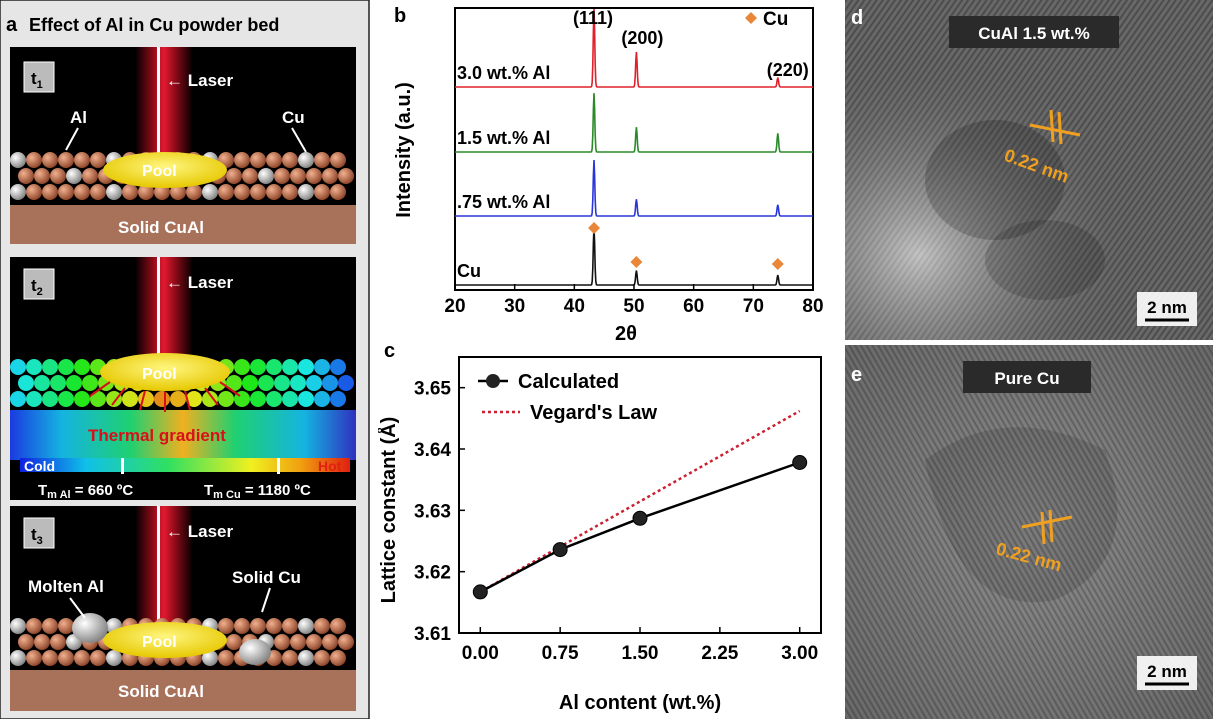  I want to click on panel-d-label: CuAl 1.5 wt.%, so click(1033, 33).